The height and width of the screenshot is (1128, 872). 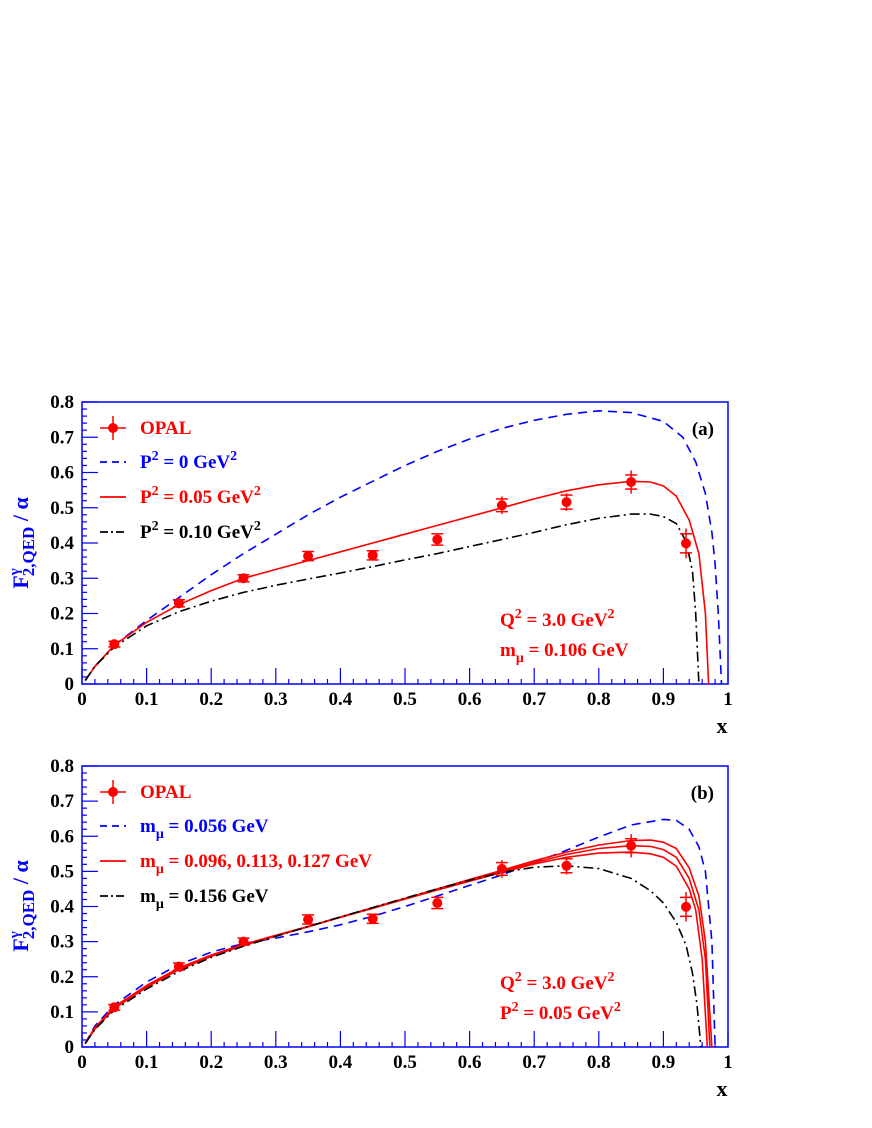 I want to click on y-tick-label: 0.4, so click(x=62, y=907).